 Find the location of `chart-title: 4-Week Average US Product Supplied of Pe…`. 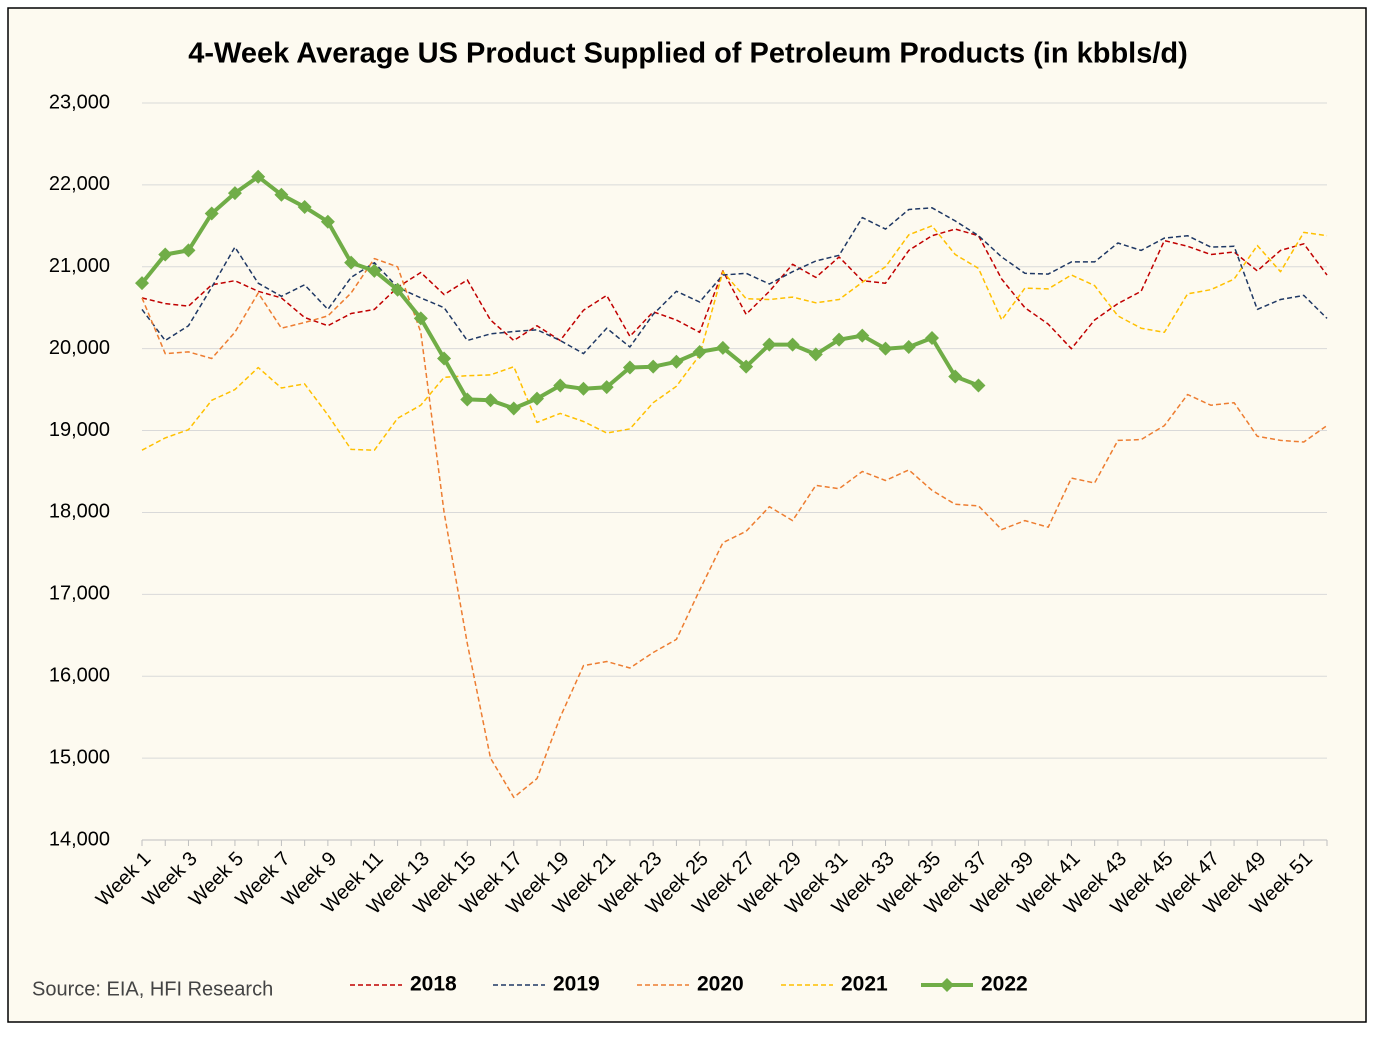

chart-title: 4-Week Average US Product Supplied of Pe… is located at coordinates (688, 54).